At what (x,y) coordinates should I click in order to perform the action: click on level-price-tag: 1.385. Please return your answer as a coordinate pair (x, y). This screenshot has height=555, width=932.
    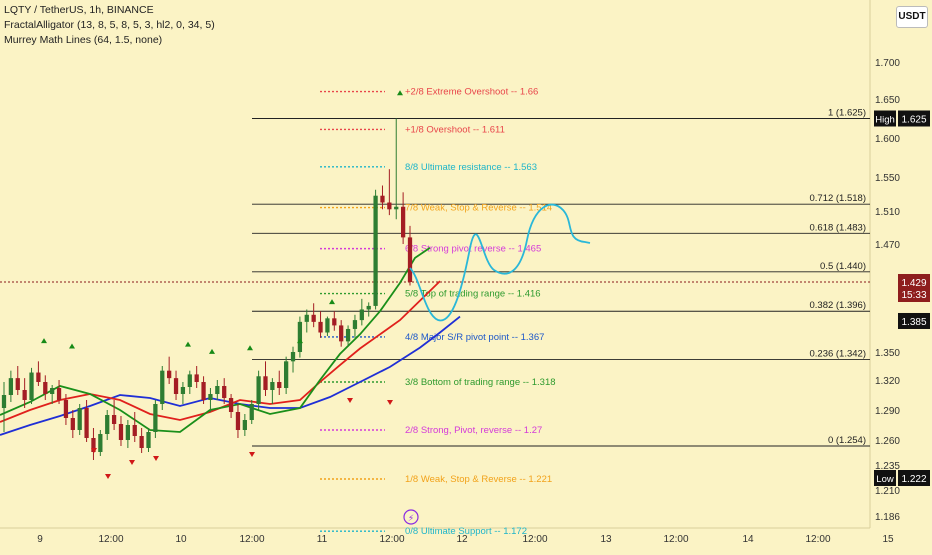
    Looking at the image, I should click on (914, 320).